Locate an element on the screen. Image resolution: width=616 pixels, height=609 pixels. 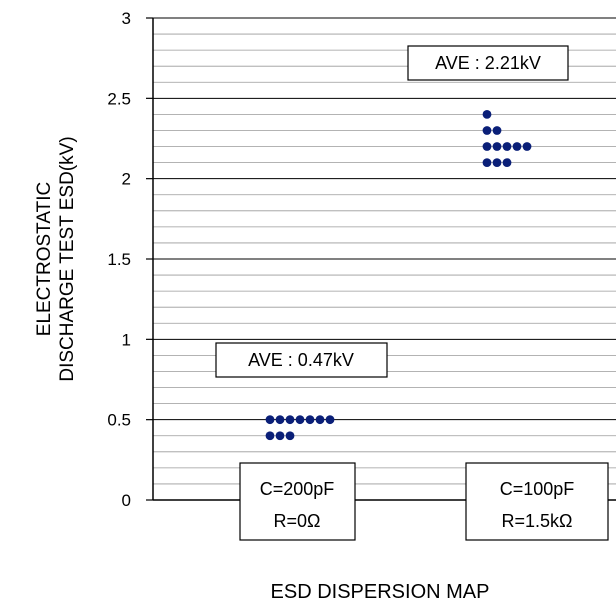
y-tick-label: 1.5 is located at coordinates (119, 259).